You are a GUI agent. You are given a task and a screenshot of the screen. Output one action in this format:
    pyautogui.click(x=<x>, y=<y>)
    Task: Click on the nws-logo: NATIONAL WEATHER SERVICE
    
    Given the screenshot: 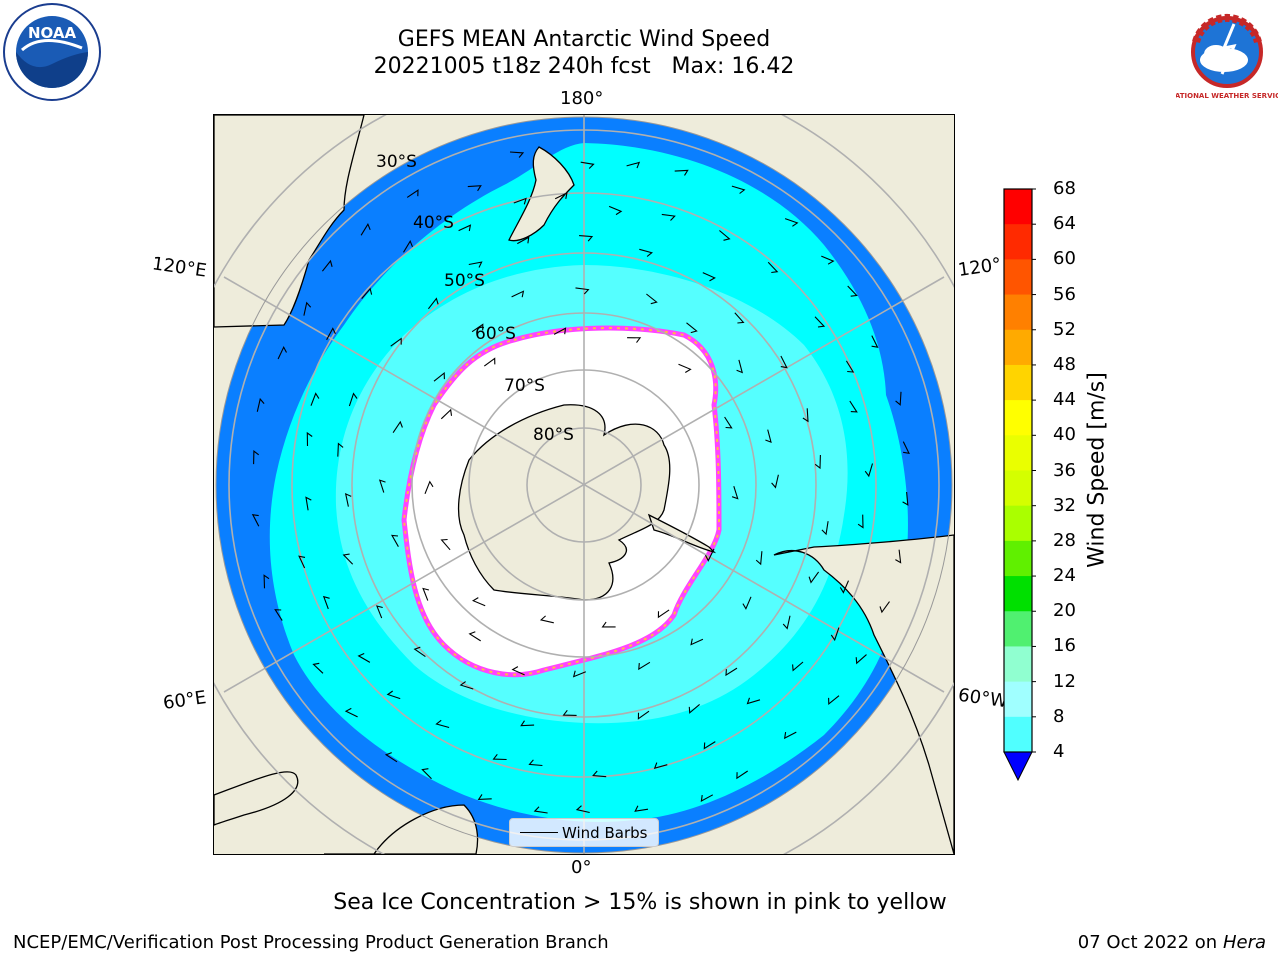 What is the action you would take?
    pyautogui.click(x=1224, y=52)
    